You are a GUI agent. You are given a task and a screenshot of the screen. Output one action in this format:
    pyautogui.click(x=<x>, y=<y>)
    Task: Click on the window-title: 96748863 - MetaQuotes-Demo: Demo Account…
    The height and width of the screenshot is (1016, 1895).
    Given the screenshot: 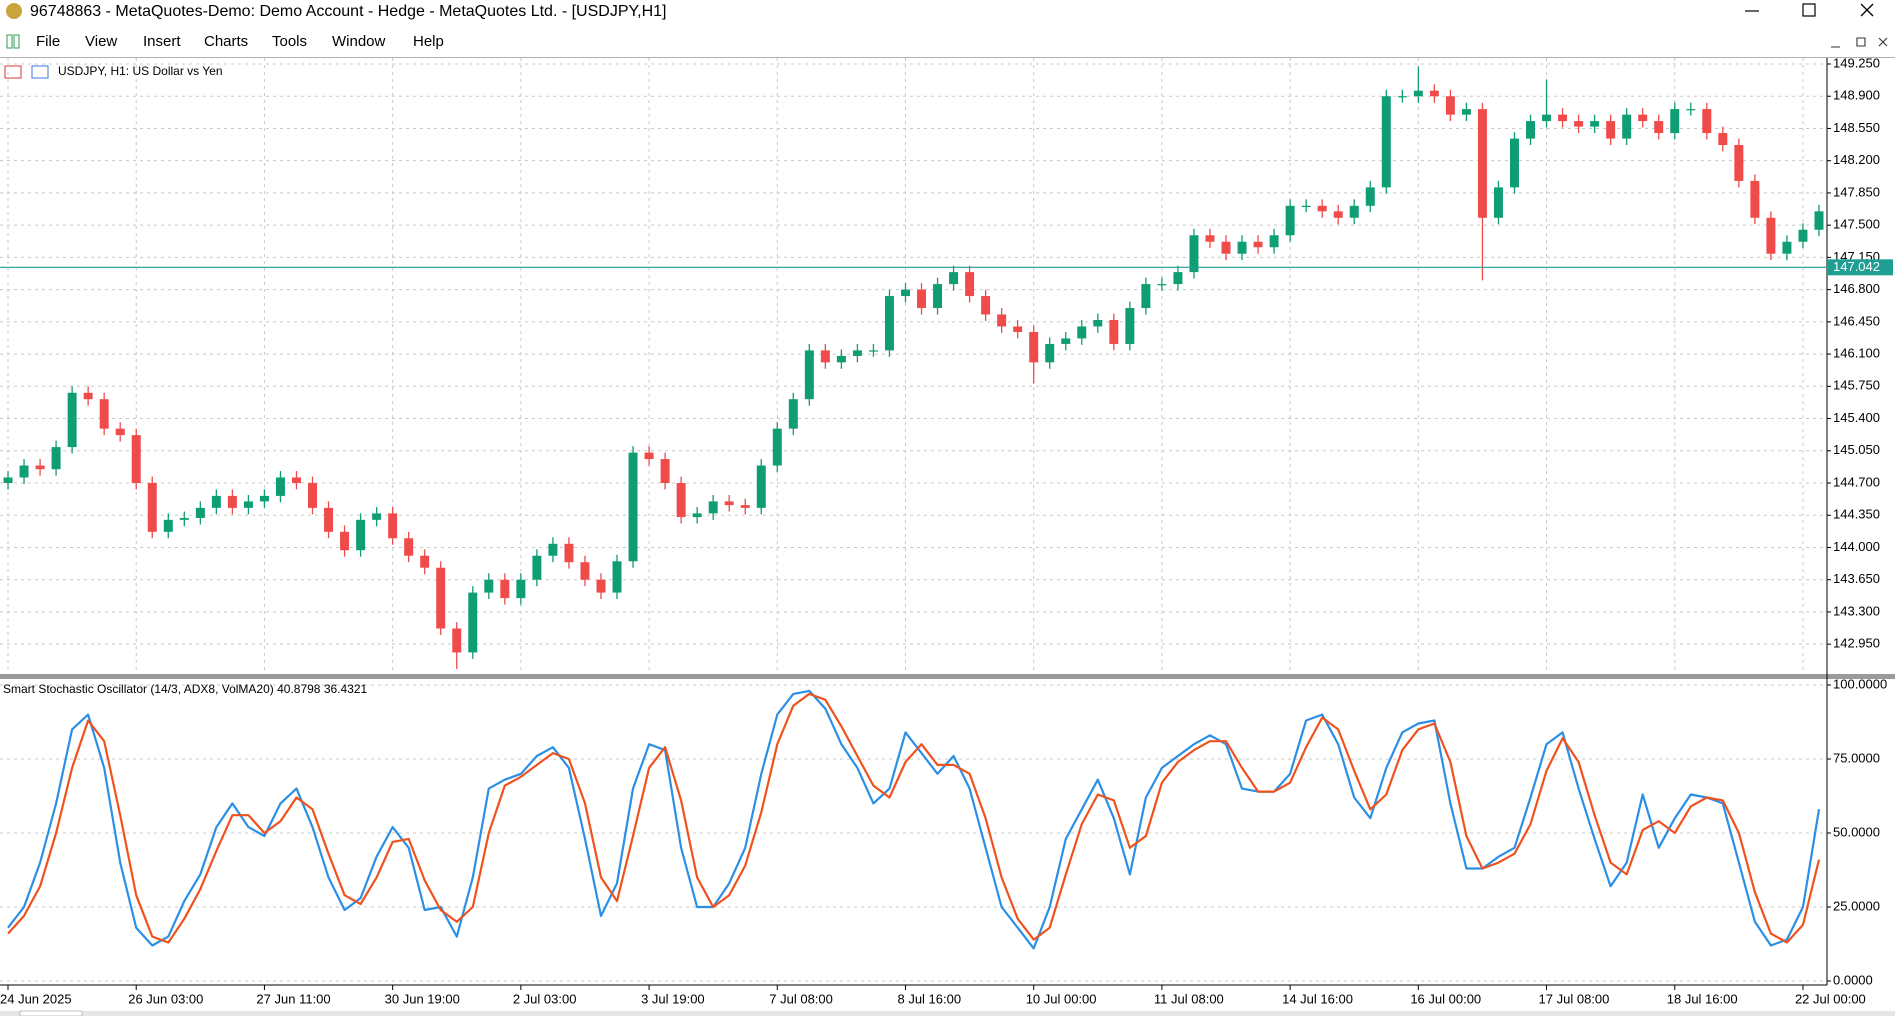 What is the action you would take?
    pyautogui.click(x=348, y=11)
    